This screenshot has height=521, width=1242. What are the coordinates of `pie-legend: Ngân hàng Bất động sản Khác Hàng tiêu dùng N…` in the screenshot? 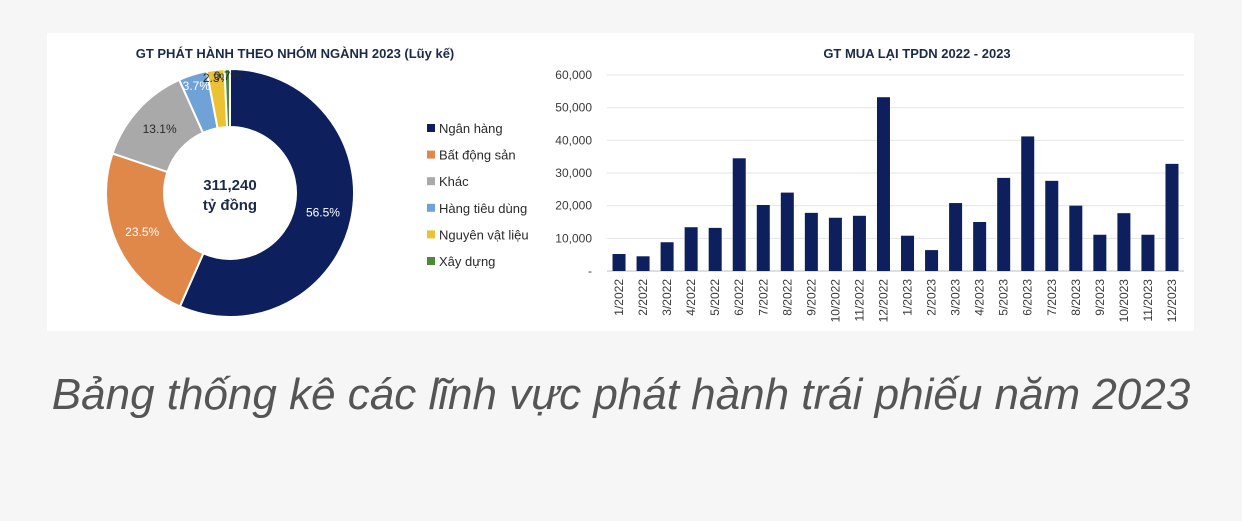 It's located at (478, 195).